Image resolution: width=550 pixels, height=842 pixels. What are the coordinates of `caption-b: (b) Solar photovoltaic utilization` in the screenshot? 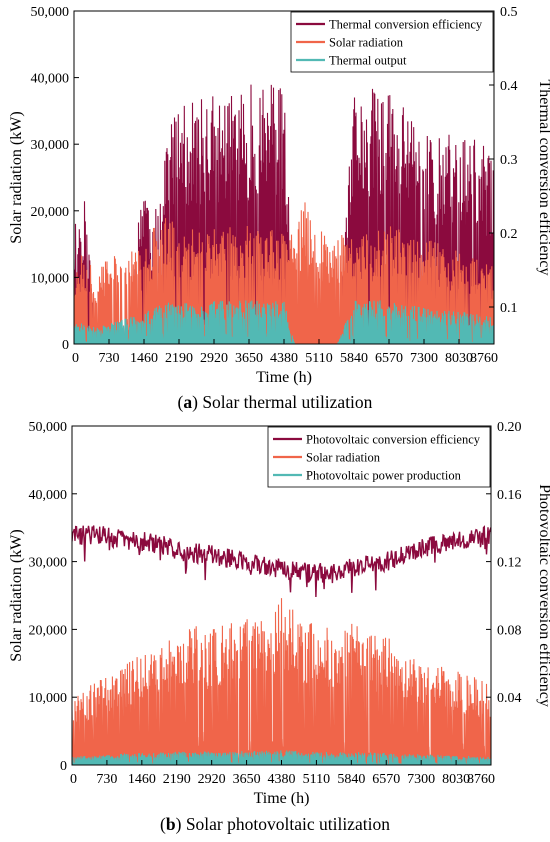 It's located at (275, 824).